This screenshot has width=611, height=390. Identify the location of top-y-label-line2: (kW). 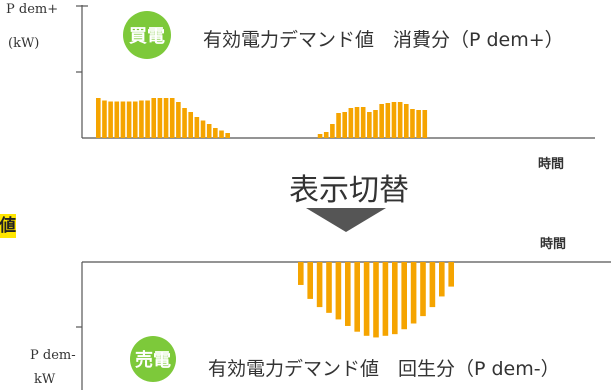
(24, 43).